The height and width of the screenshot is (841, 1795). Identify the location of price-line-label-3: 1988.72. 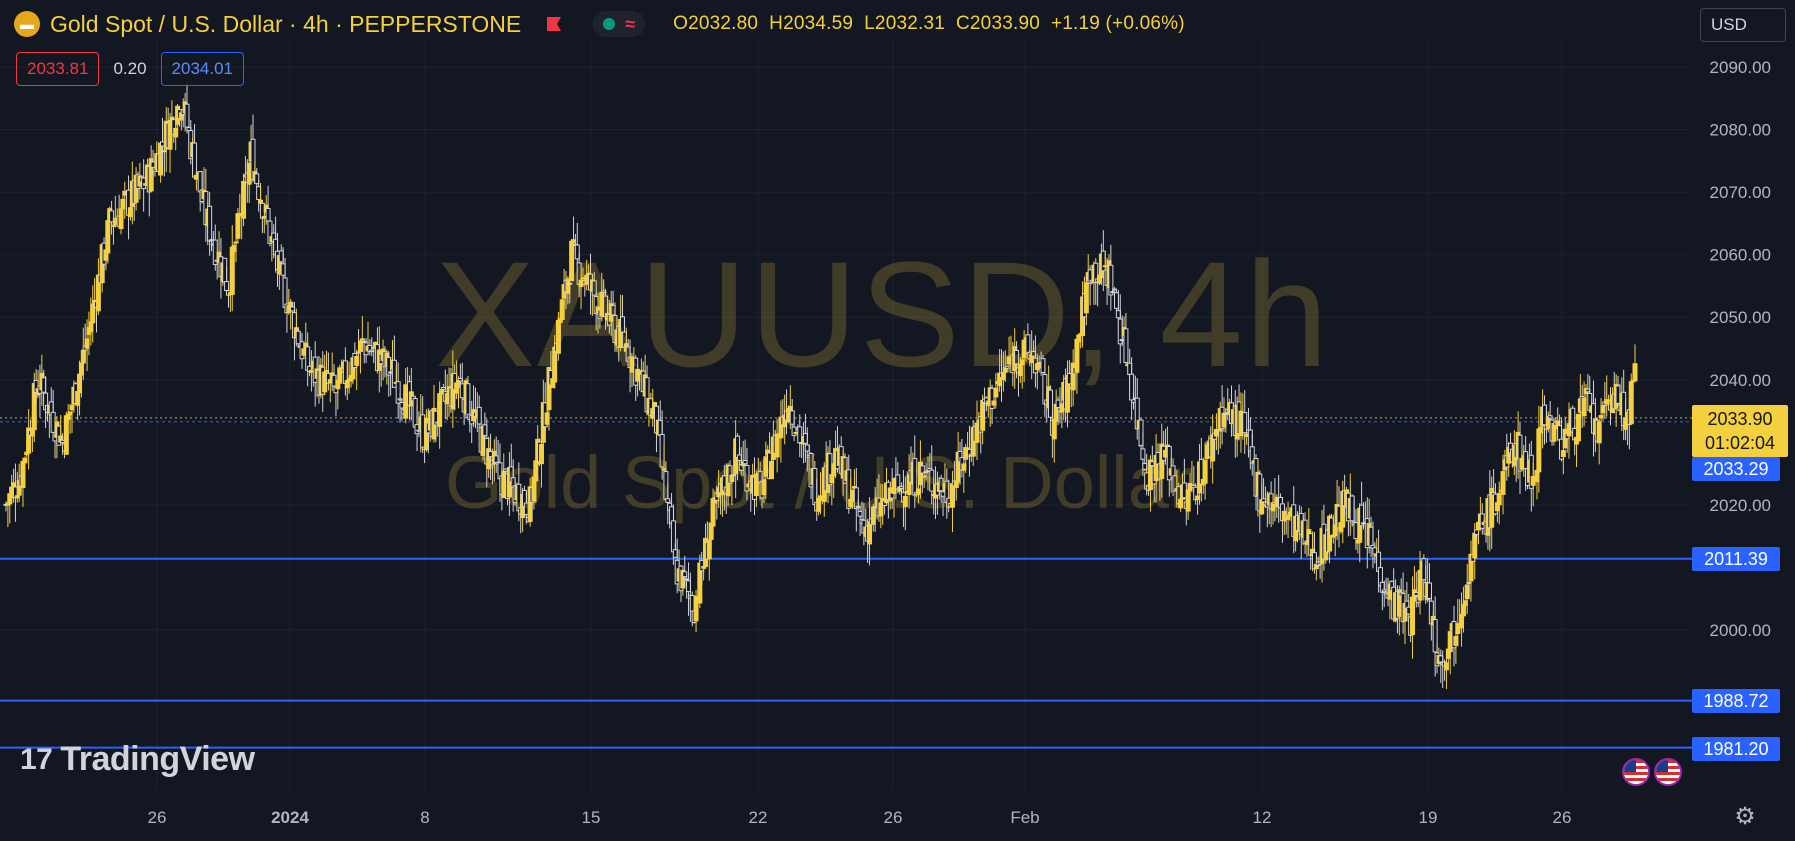
(1736, 701).